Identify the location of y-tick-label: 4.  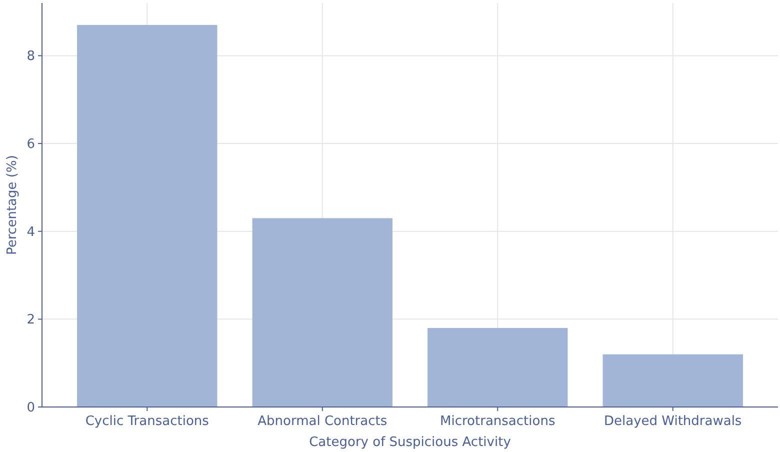
(30, 232).